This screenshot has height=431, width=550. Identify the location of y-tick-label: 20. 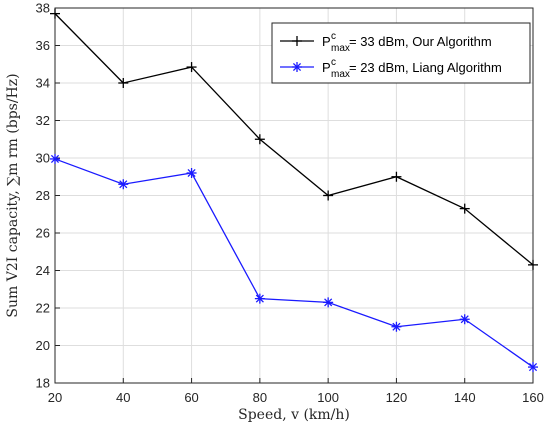
(43, 345).